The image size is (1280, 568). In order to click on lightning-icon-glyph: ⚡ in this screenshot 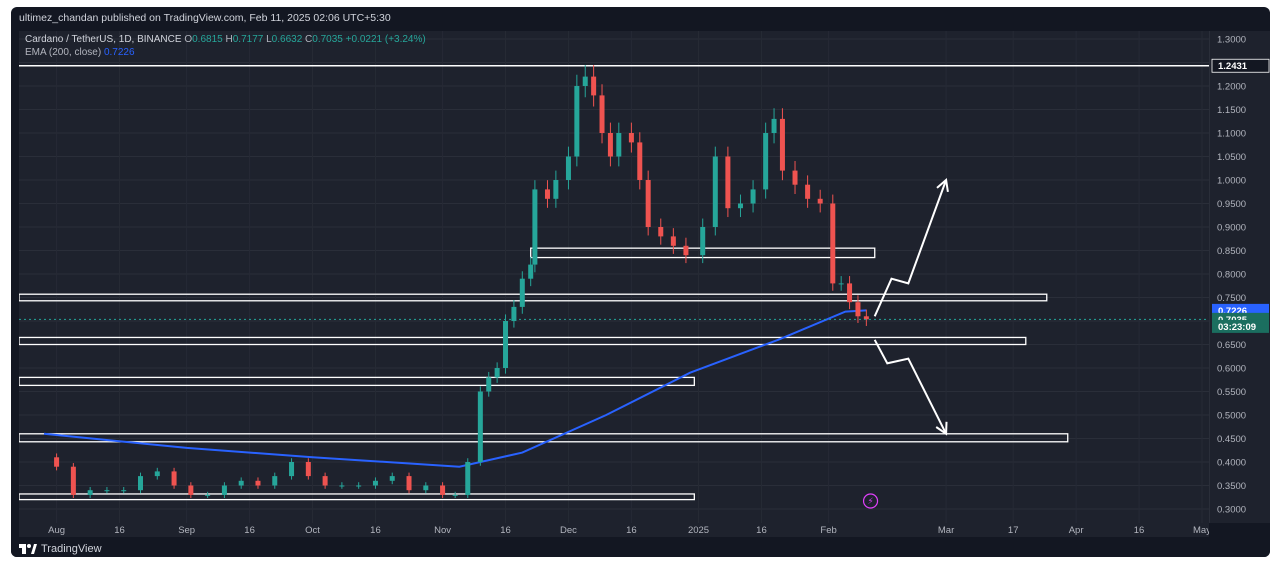, I will do `click(870, 502)`.